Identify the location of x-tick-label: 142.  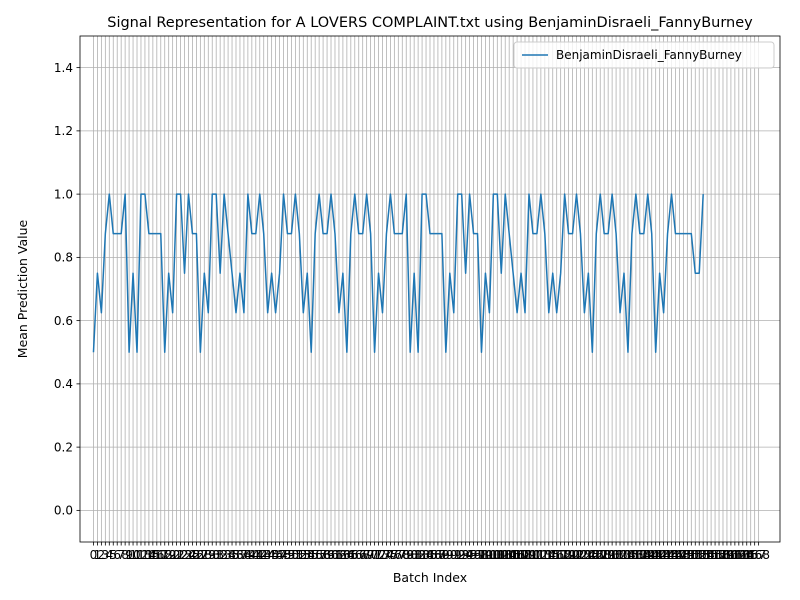
(655, 555).